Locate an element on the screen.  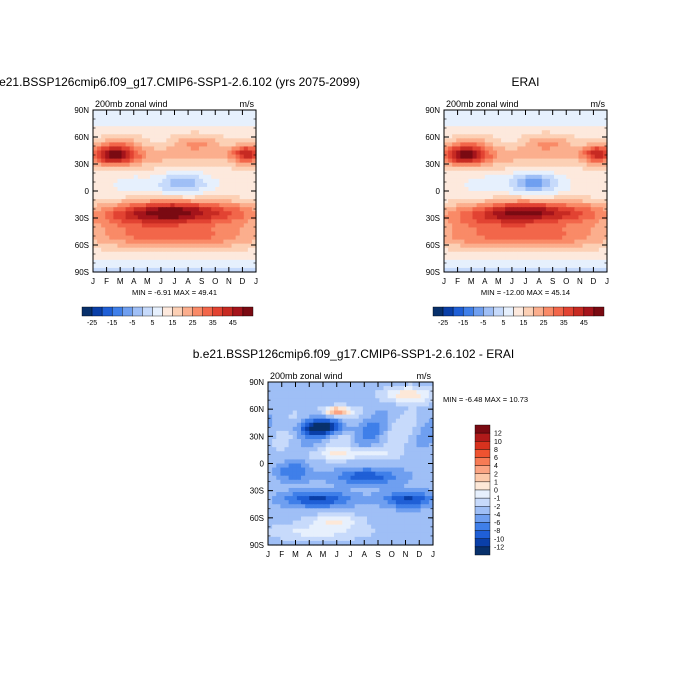
model-colorbar-swatch is located at coordinates (127, 311).